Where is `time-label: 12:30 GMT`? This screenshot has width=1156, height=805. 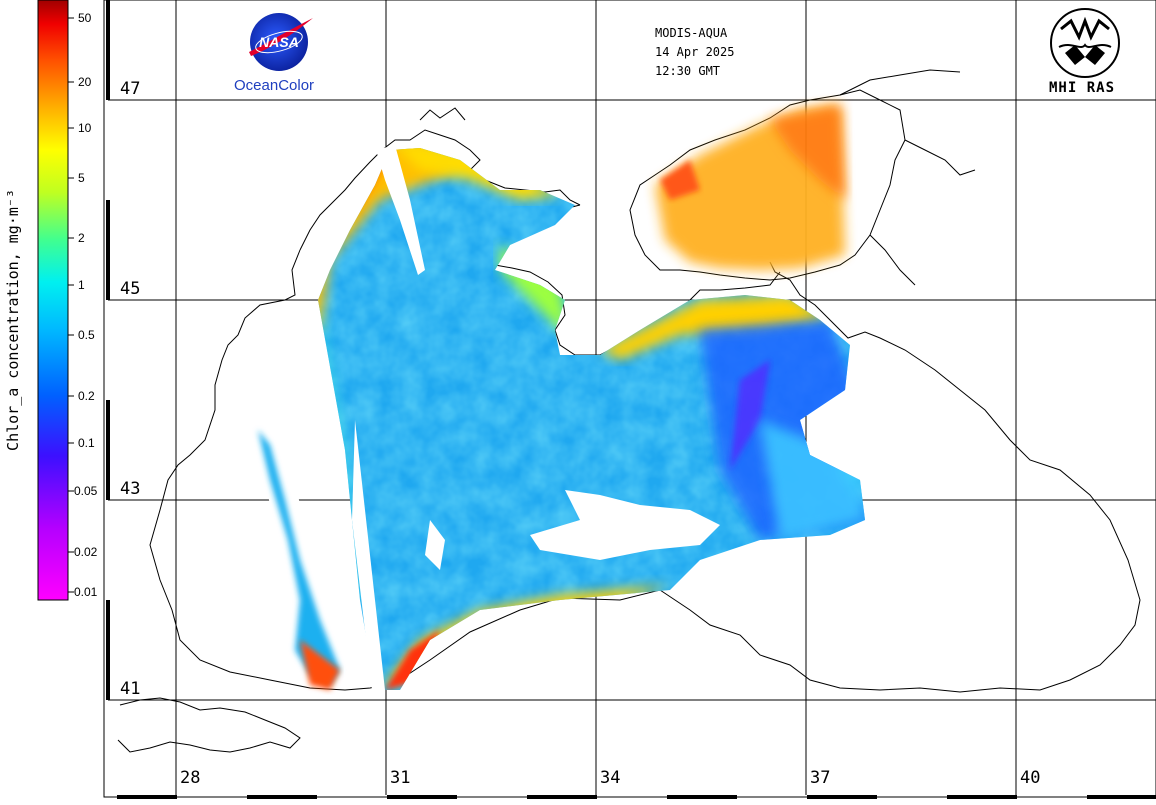 time-label: 12:30 GMT is located at coordinates (688, 71).